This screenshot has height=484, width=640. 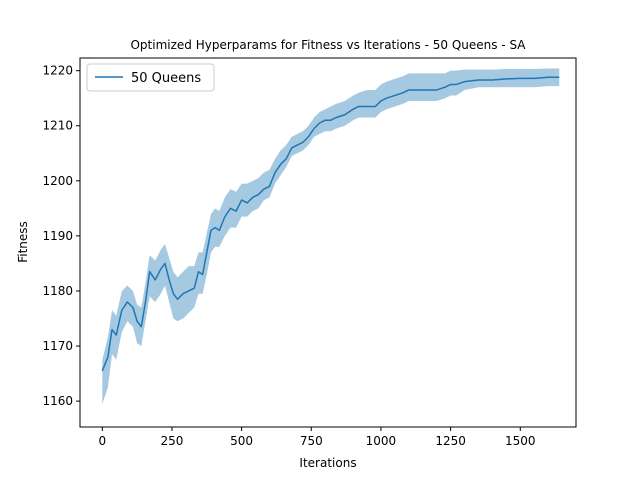 What do you see at coordinates (57, 401) in the screenshot?
I see `y-tick-label: 1160` at bounding box center [57, 401].